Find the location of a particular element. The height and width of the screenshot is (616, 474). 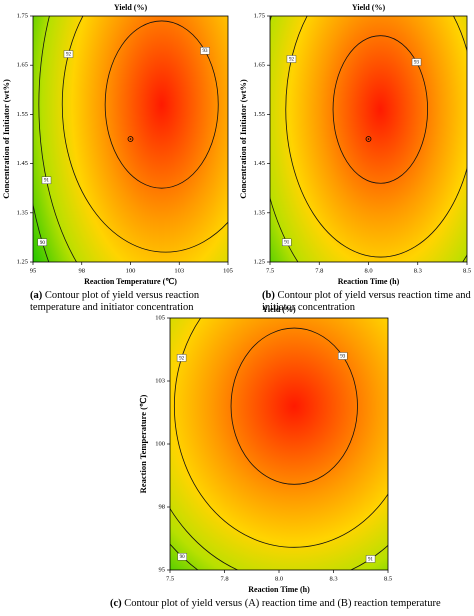

caption-label: (a) is located at coordinates (36, 295).